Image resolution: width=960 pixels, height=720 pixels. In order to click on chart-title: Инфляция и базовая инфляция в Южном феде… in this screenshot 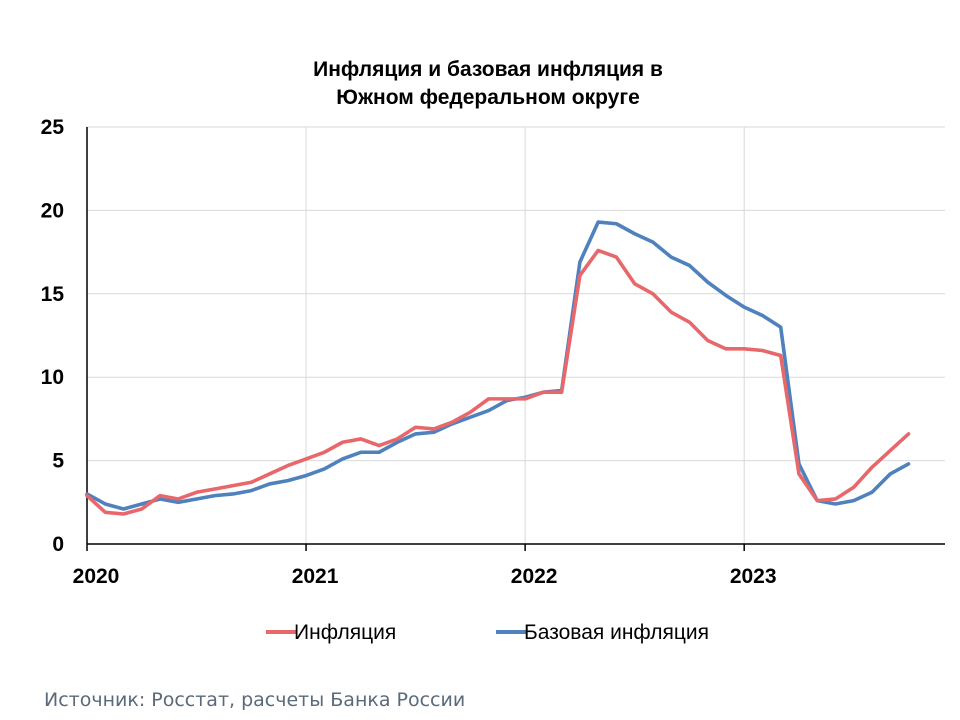, I will do `click(488, 83)`.